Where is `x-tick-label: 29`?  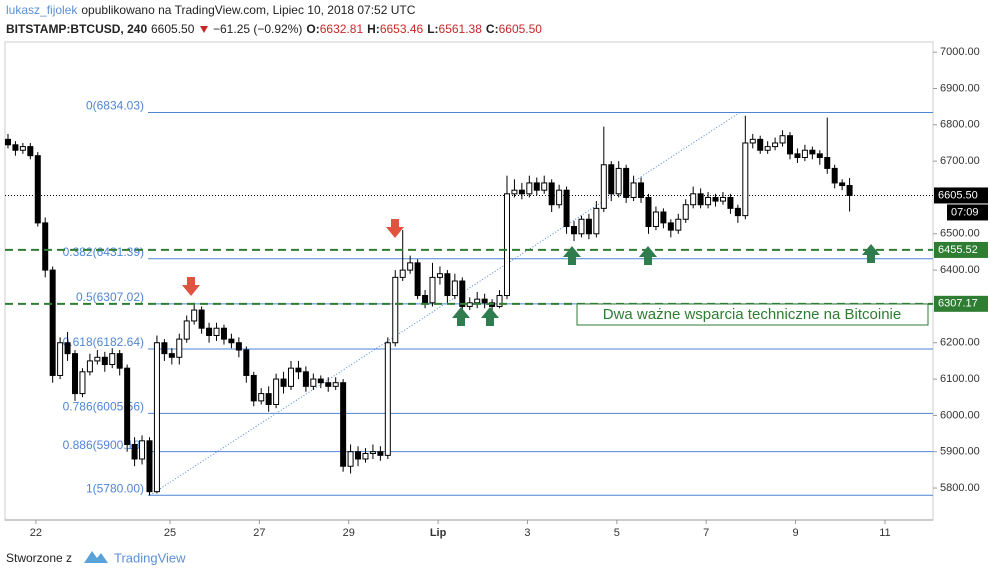 x-tick-label: 29 is located at coordinates (349, 533).